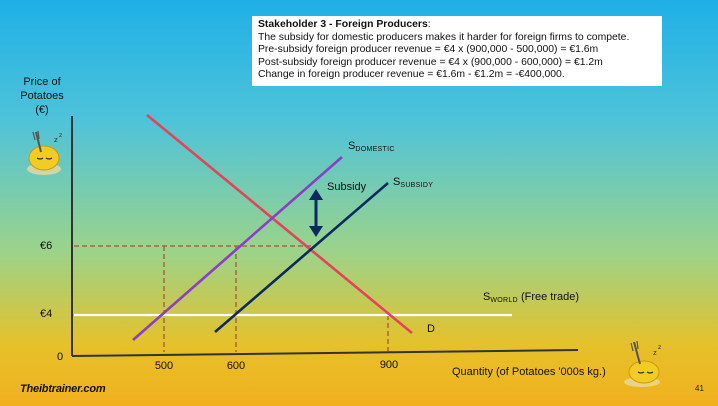 The width and height of the screenshot is (718, 406). Describe the element at coordinates (431, 329) in the screenshot. I see `demand-label: D` at that location.